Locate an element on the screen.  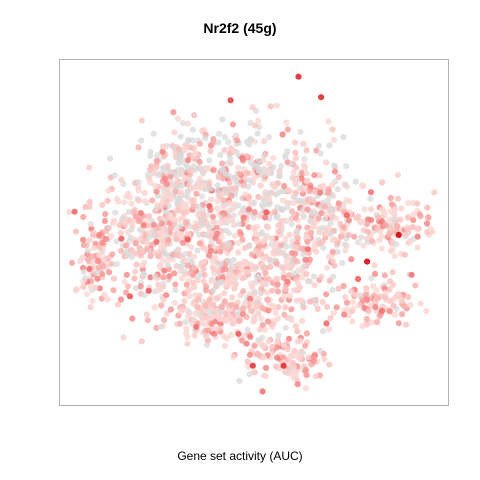
chart-title: Nr2f2 (45g) is located at coordinates (240, 28).